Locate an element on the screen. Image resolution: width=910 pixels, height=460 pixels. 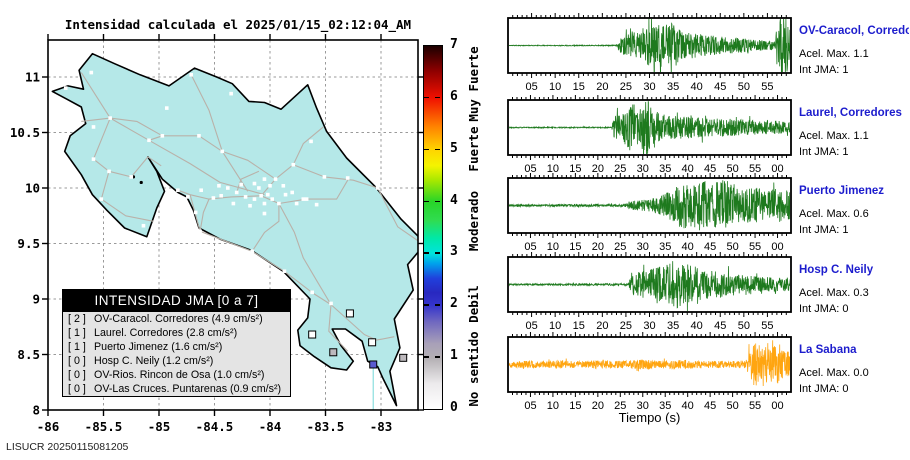
colorbar-tick-label: 3 is located at coordinates (454, 252).